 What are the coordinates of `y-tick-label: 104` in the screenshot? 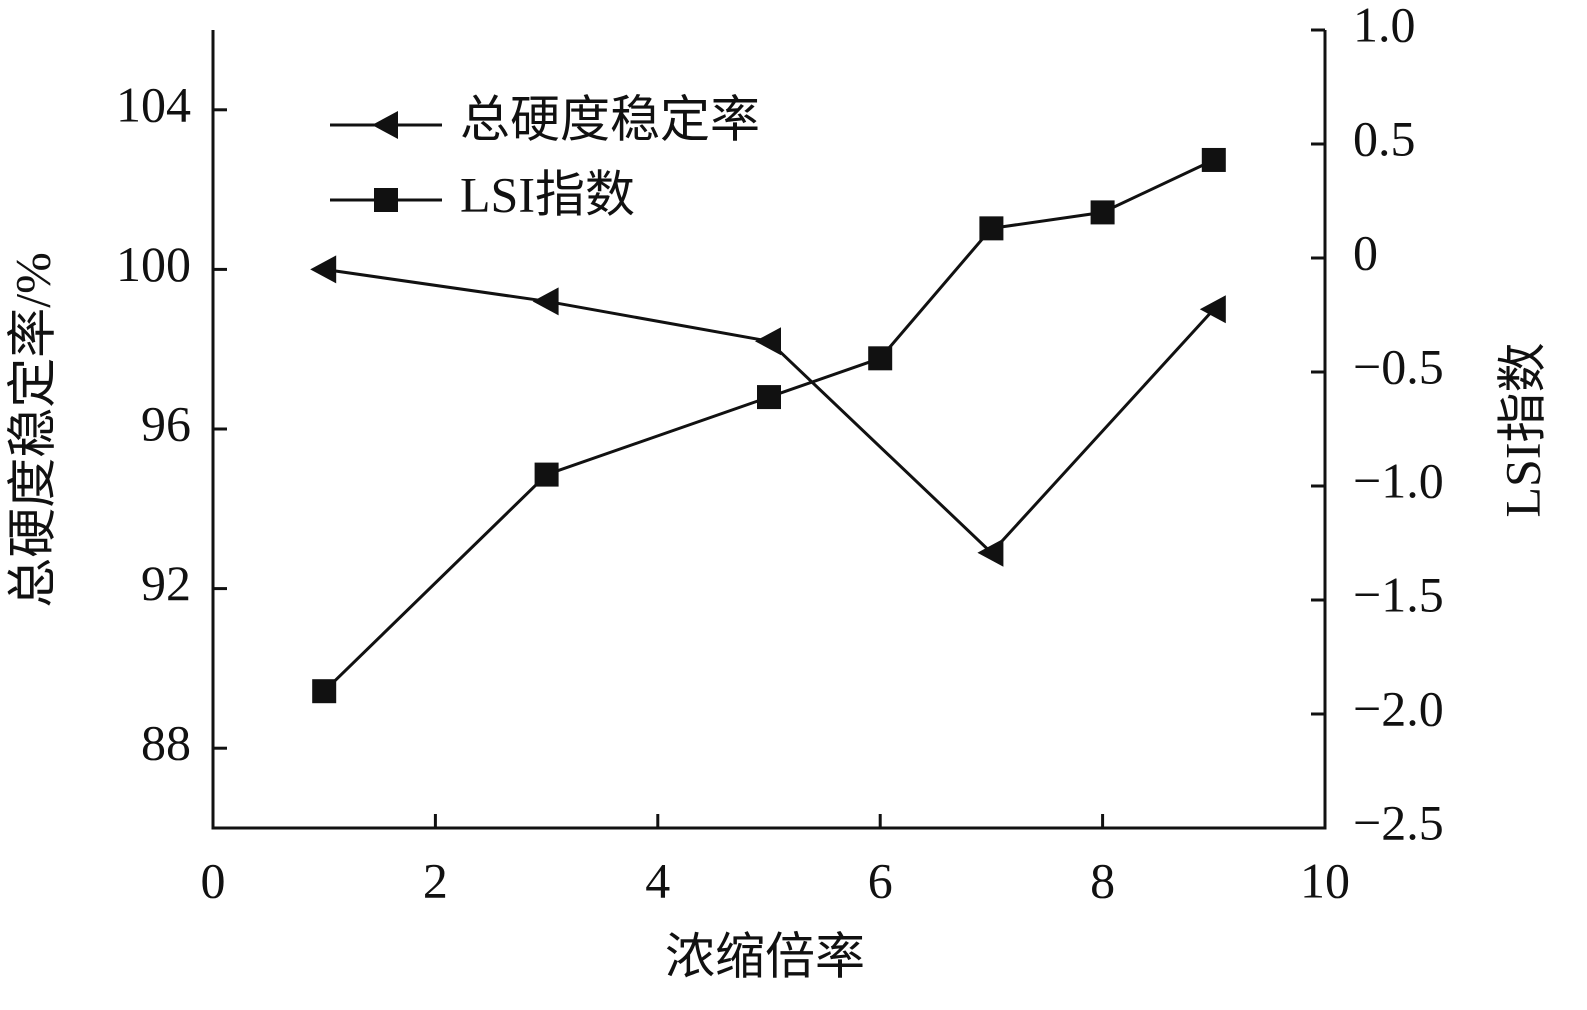 It's located at (153, 104).